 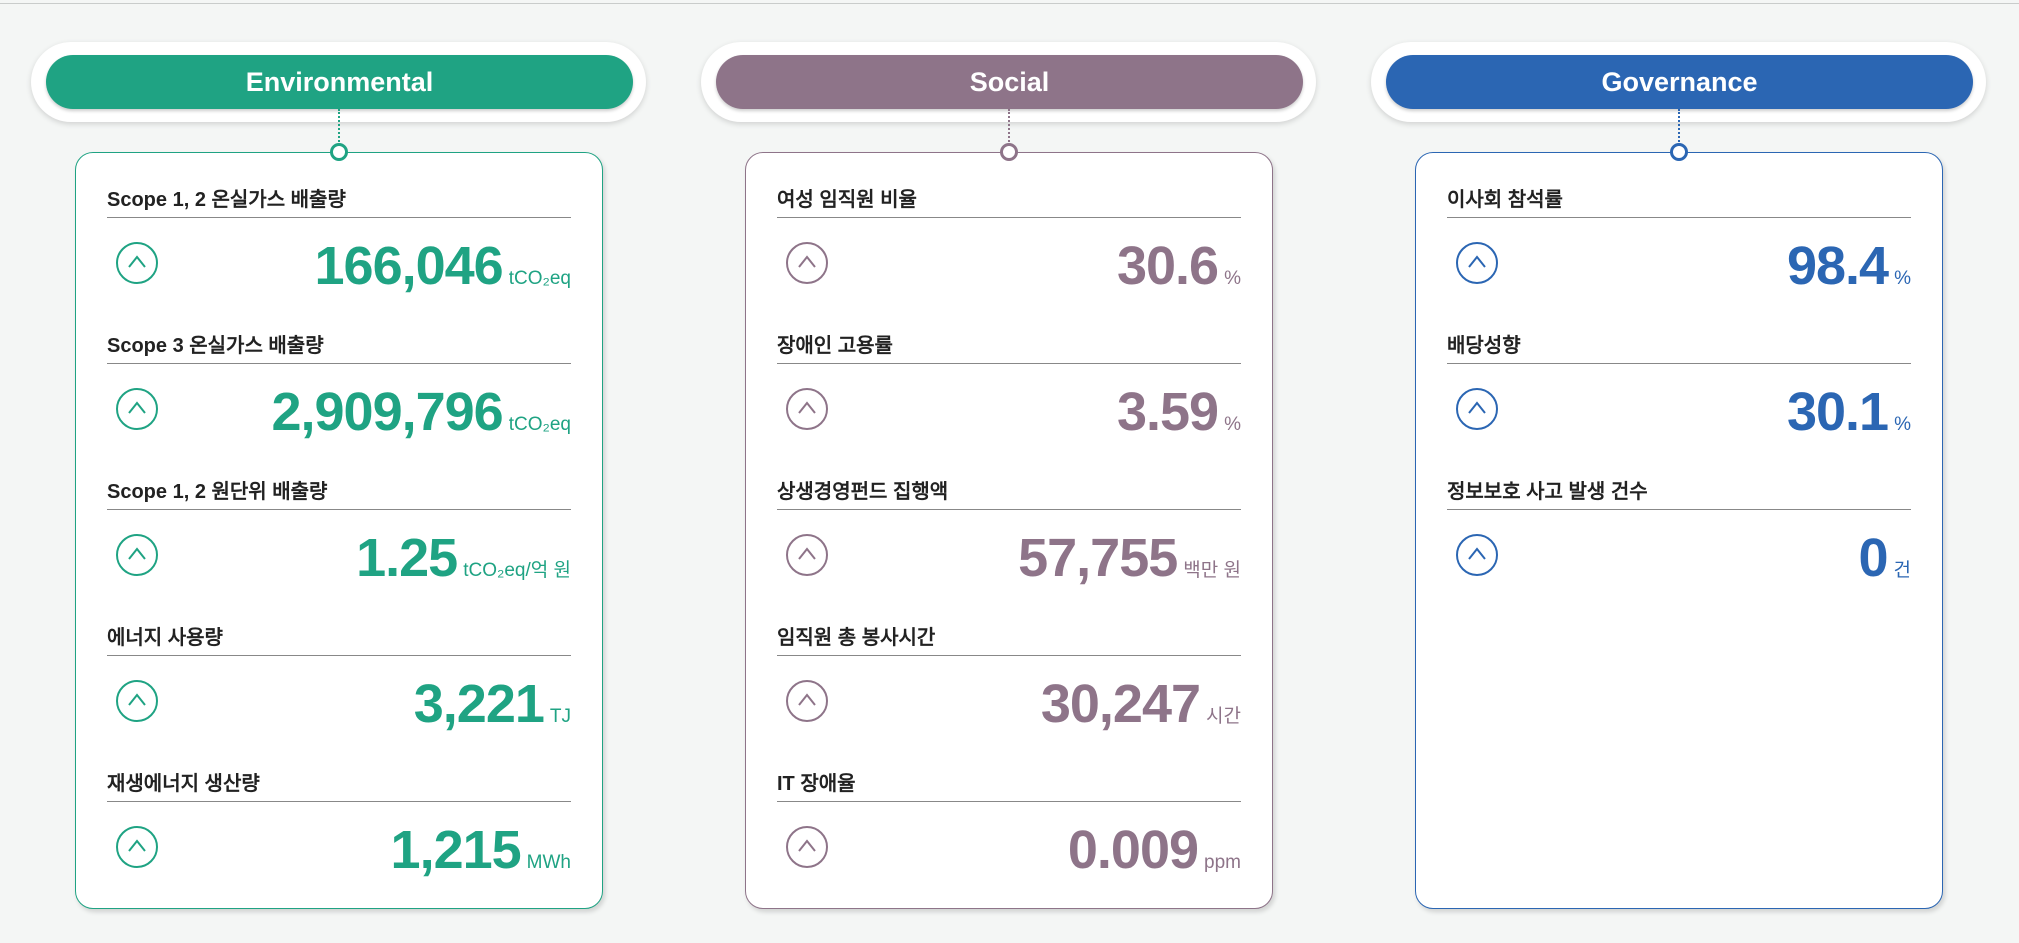 I want to click on metric-value-row: 30.6%, so click(x=1178, y=265).